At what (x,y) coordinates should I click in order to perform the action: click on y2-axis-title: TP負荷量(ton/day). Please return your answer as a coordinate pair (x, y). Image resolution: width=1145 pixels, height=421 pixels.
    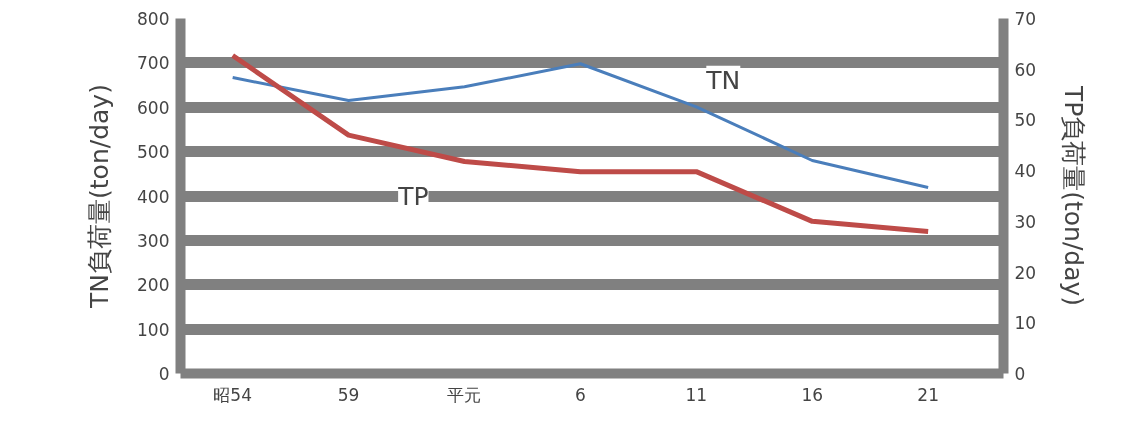
    Looking at the image, I should click on (1074, 195).